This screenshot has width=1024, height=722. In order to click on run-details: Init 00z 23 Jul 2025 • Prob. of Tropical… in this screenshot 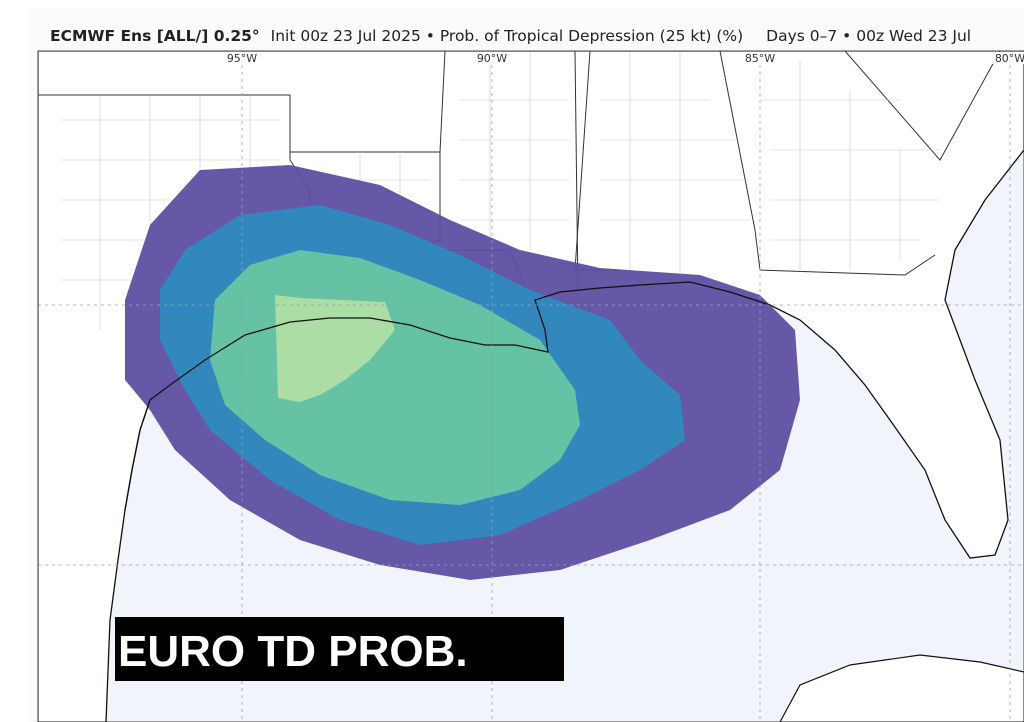, I will do `click(507, 36)`.